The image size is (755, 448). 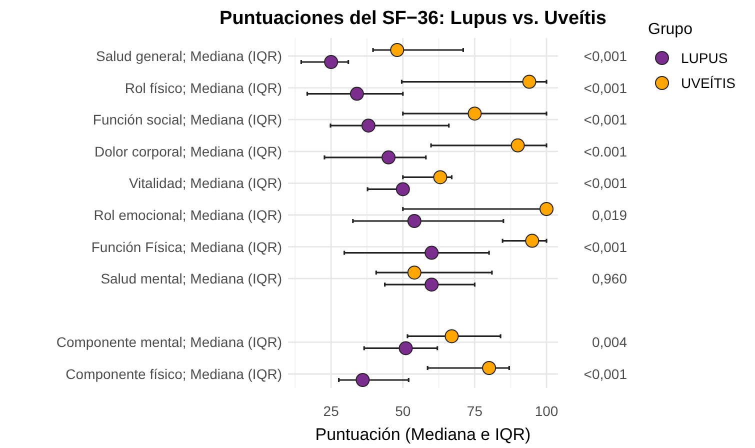 I want to click on y-tick-label: Componente físico; Mediana (IQR), so click(x=174, y=374).